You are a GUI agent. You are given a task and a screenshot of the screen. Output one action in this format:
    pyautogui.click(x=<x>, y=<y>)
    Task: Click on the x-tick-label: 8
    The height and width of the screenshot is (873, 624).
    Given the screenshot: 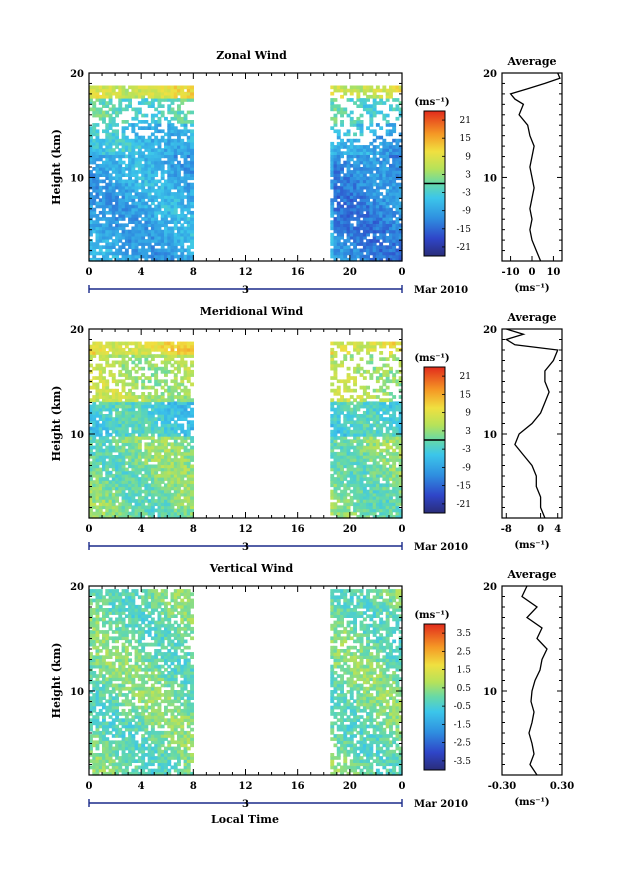 What is the action you would take?
    pyautogui.click(x=193, y=272)
    